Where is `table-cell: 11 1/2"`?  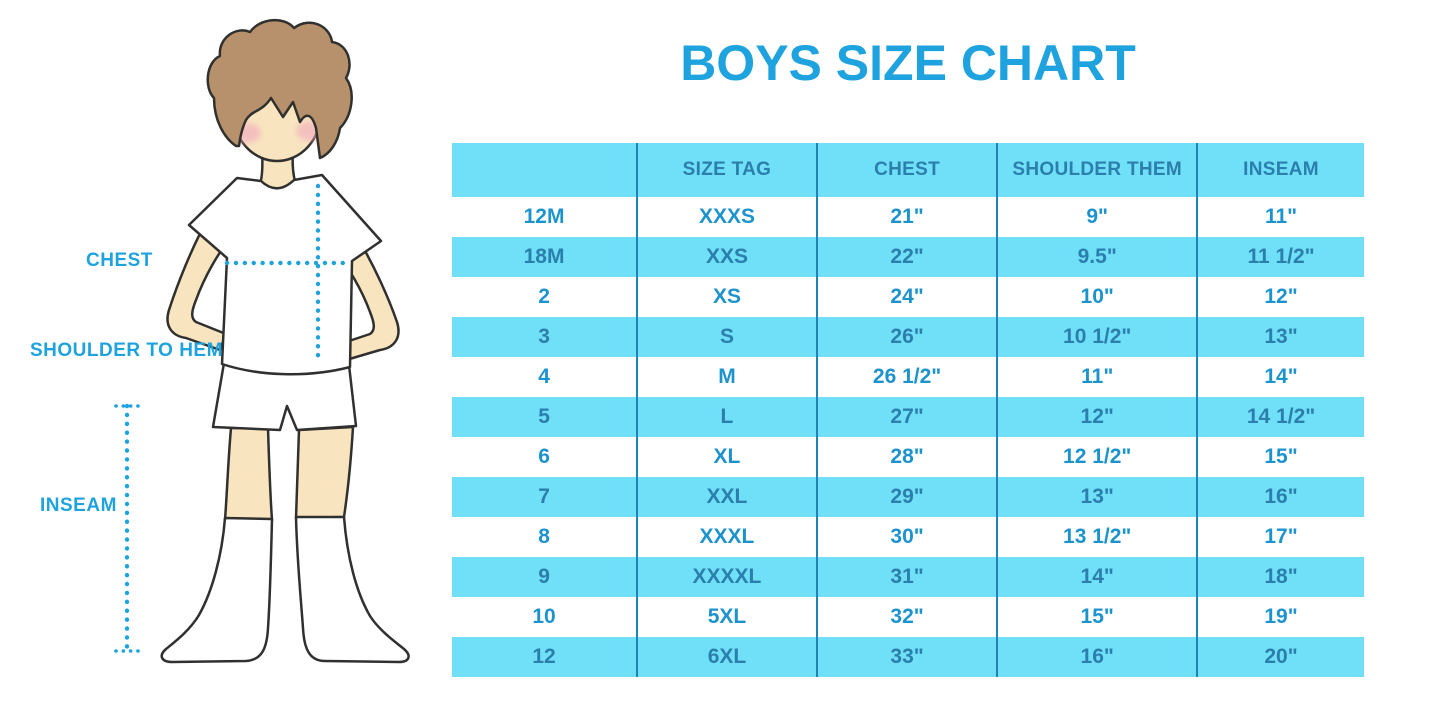 table-cell: 11 1/2" is located at coordinates (1281, 256).